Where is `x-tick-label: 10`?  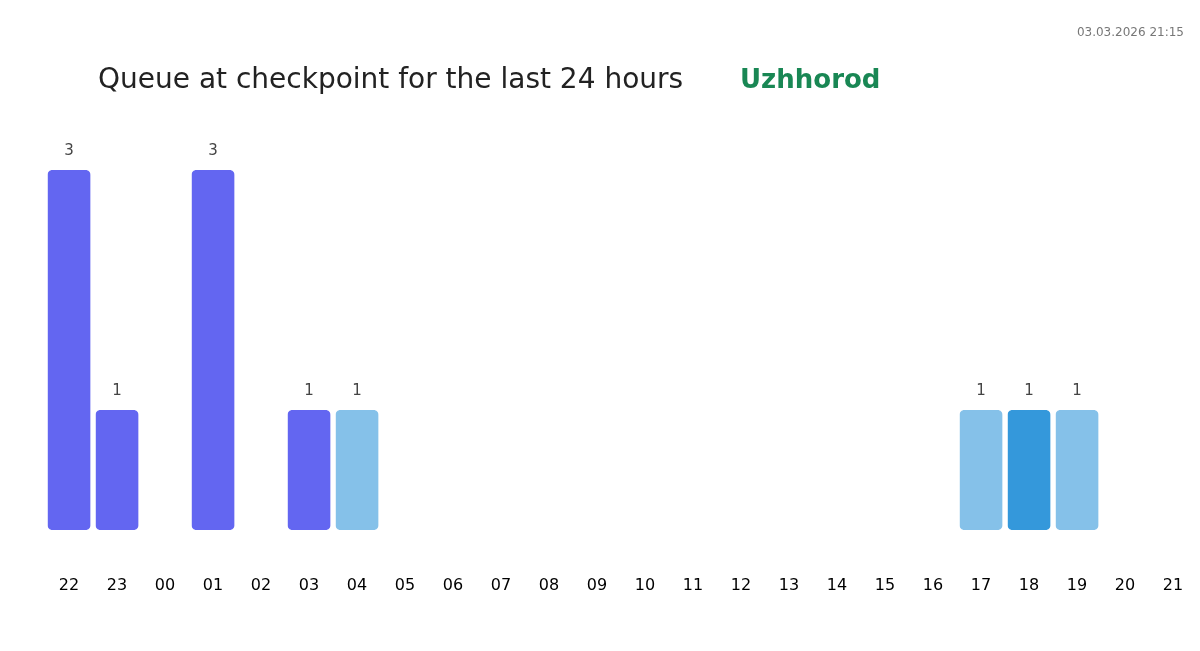
x-tick-label: 10 is located at coordinates (645, 584).